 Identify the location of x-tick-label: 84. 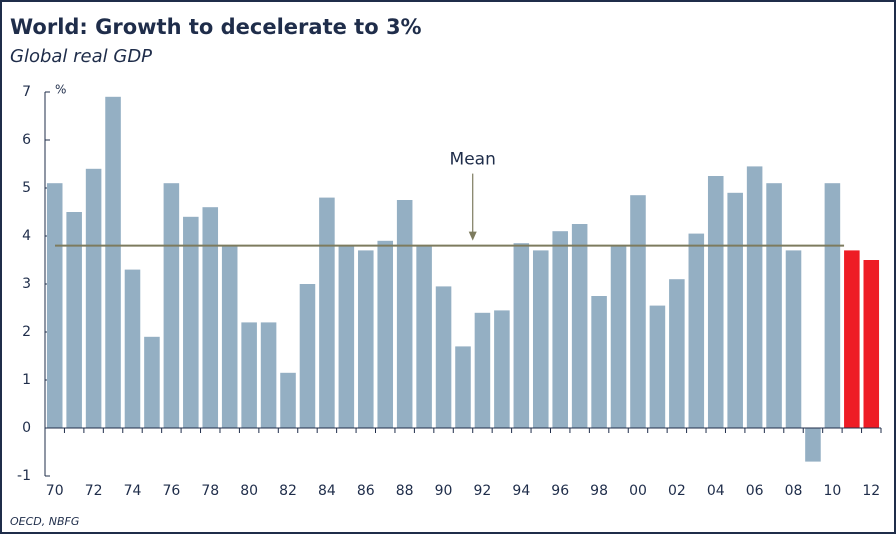
(327, 491).